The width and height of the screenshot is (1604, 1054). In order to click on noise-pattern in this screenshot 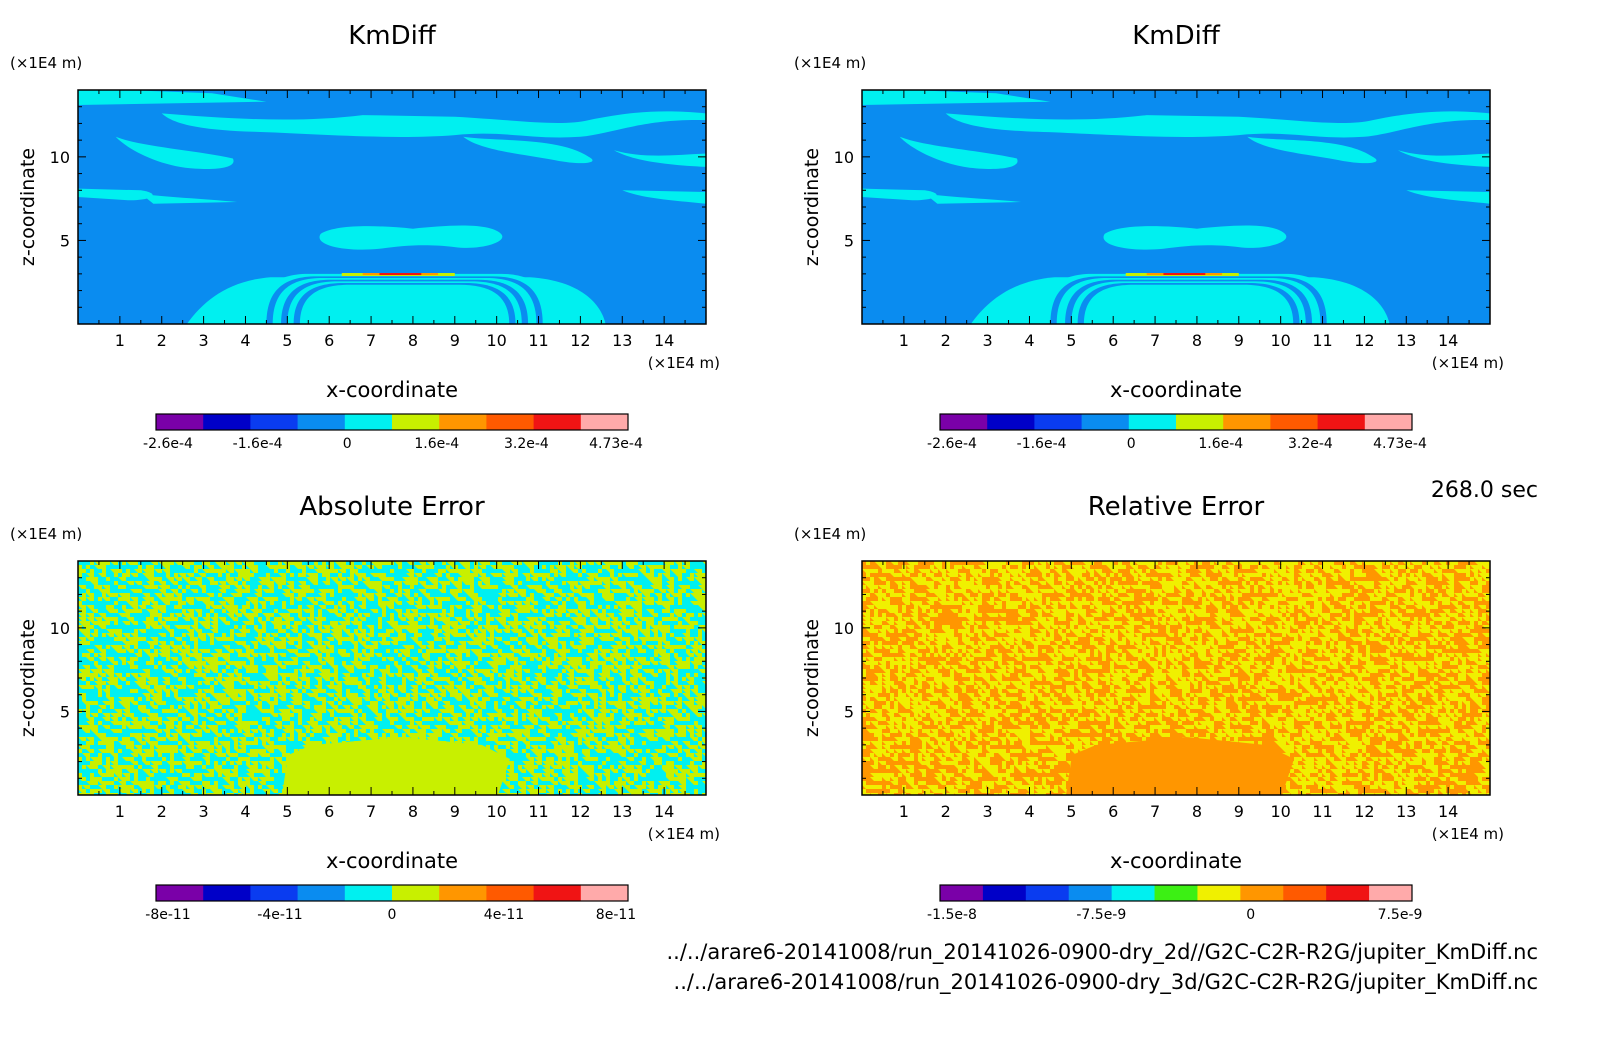, I will do `click(392, 678)`.